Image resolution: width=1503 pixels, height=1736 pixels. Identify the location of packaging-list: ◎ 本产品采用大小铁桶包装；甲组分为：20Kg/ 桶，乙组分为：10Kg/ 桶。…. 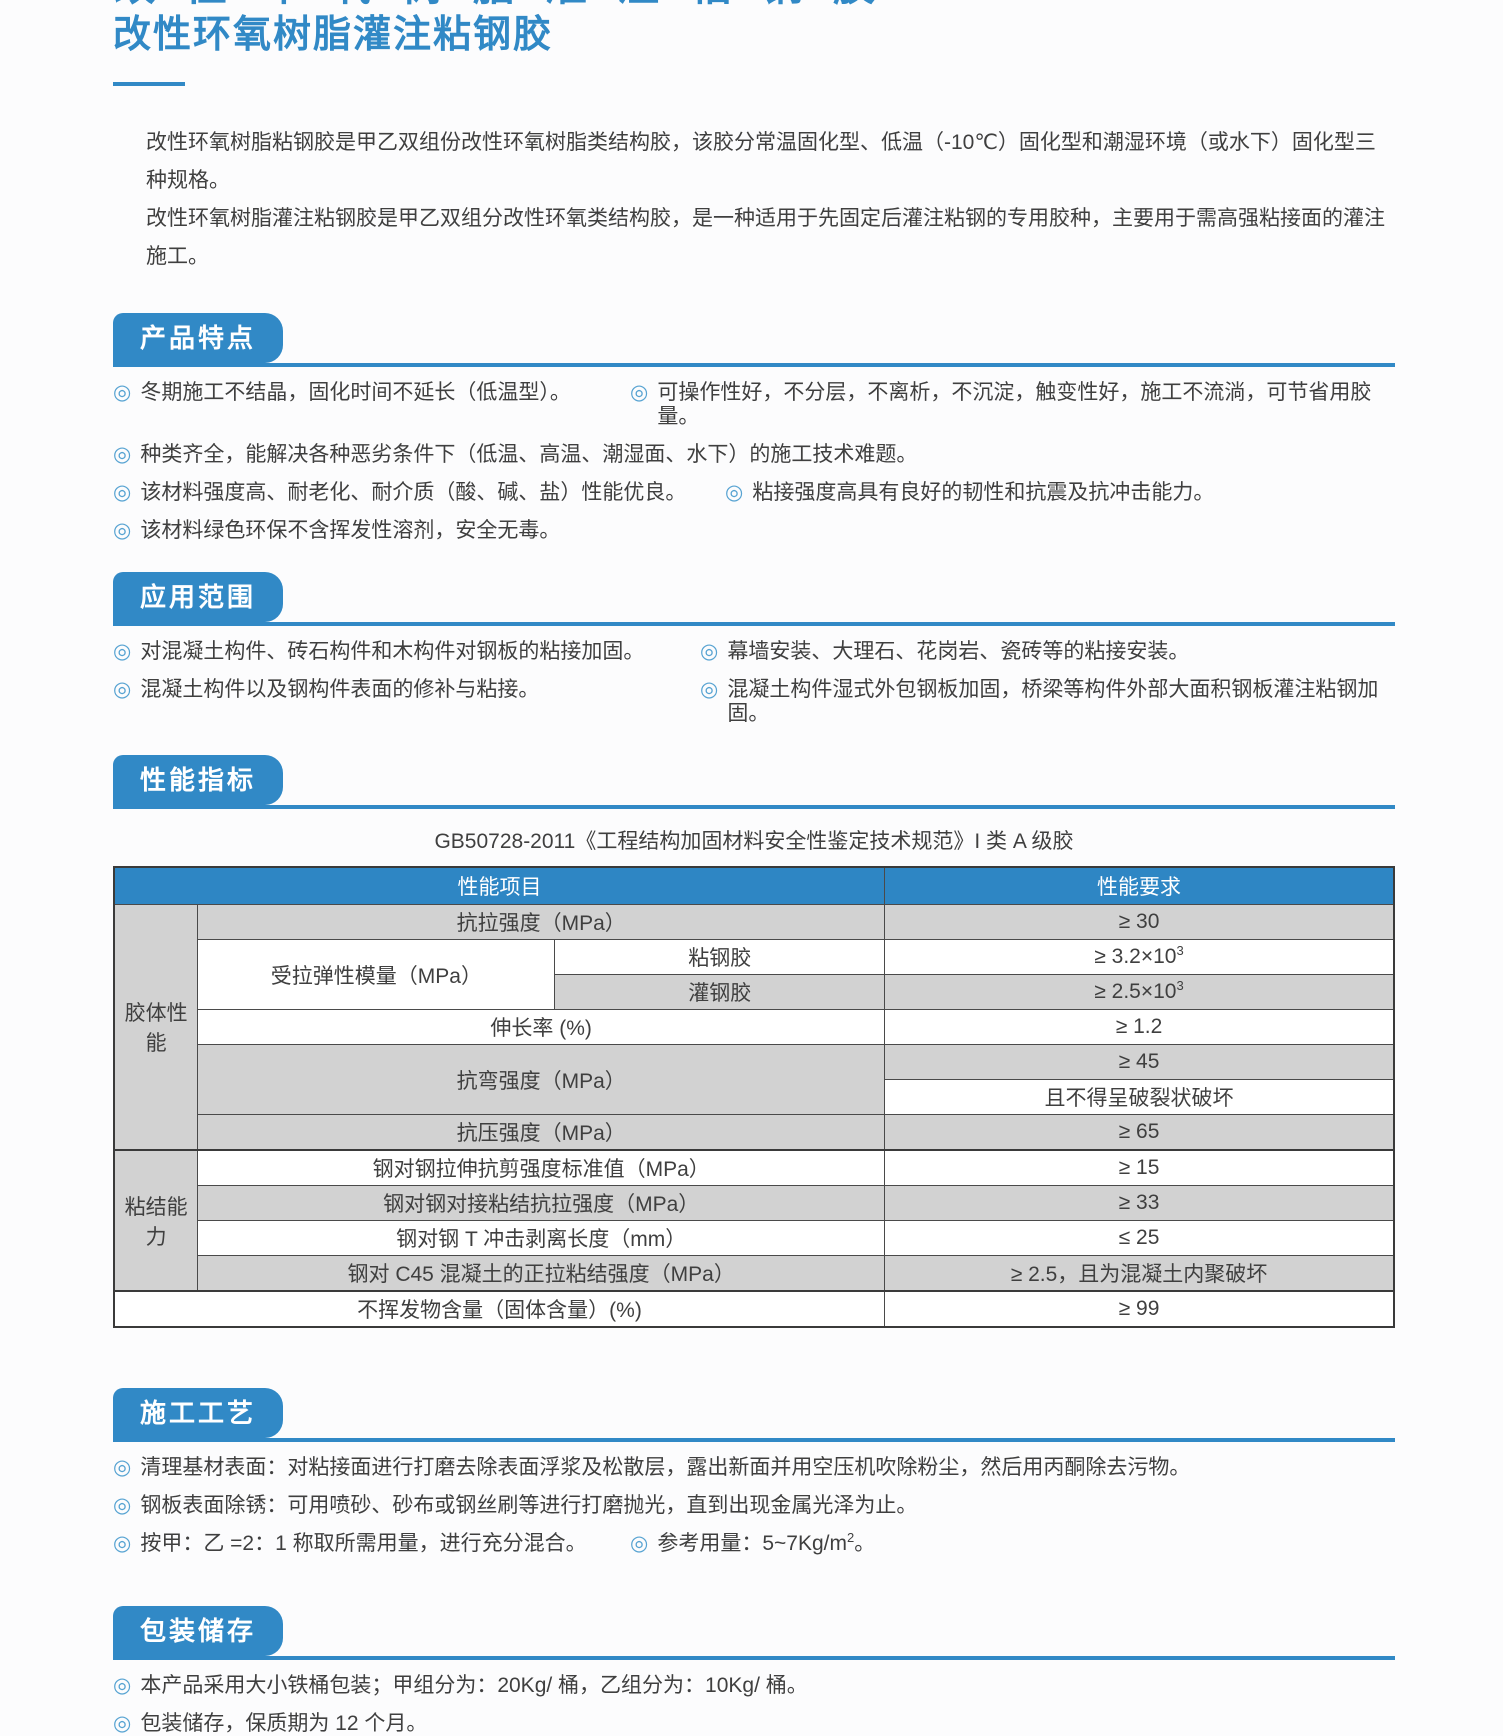
(754, 1705).